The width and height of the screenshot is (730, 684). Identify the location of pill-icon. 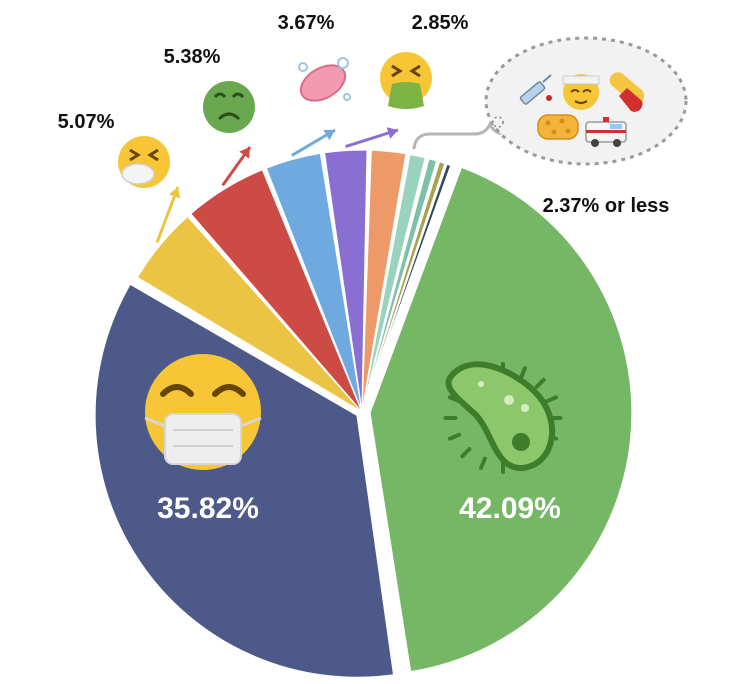
(627, 92).